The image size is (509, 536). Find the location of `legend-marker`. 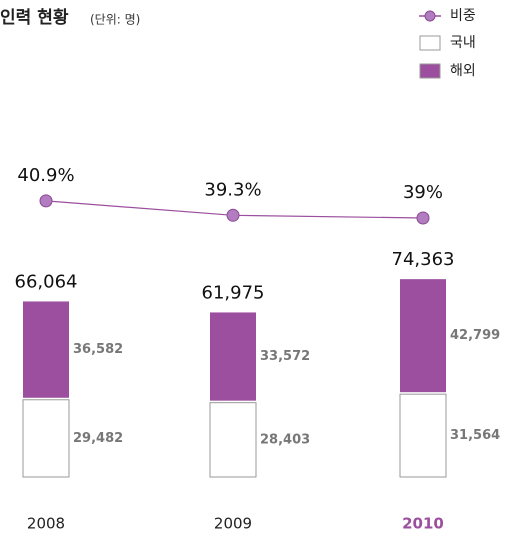

legend-marker is located at coordinates (430, 16).